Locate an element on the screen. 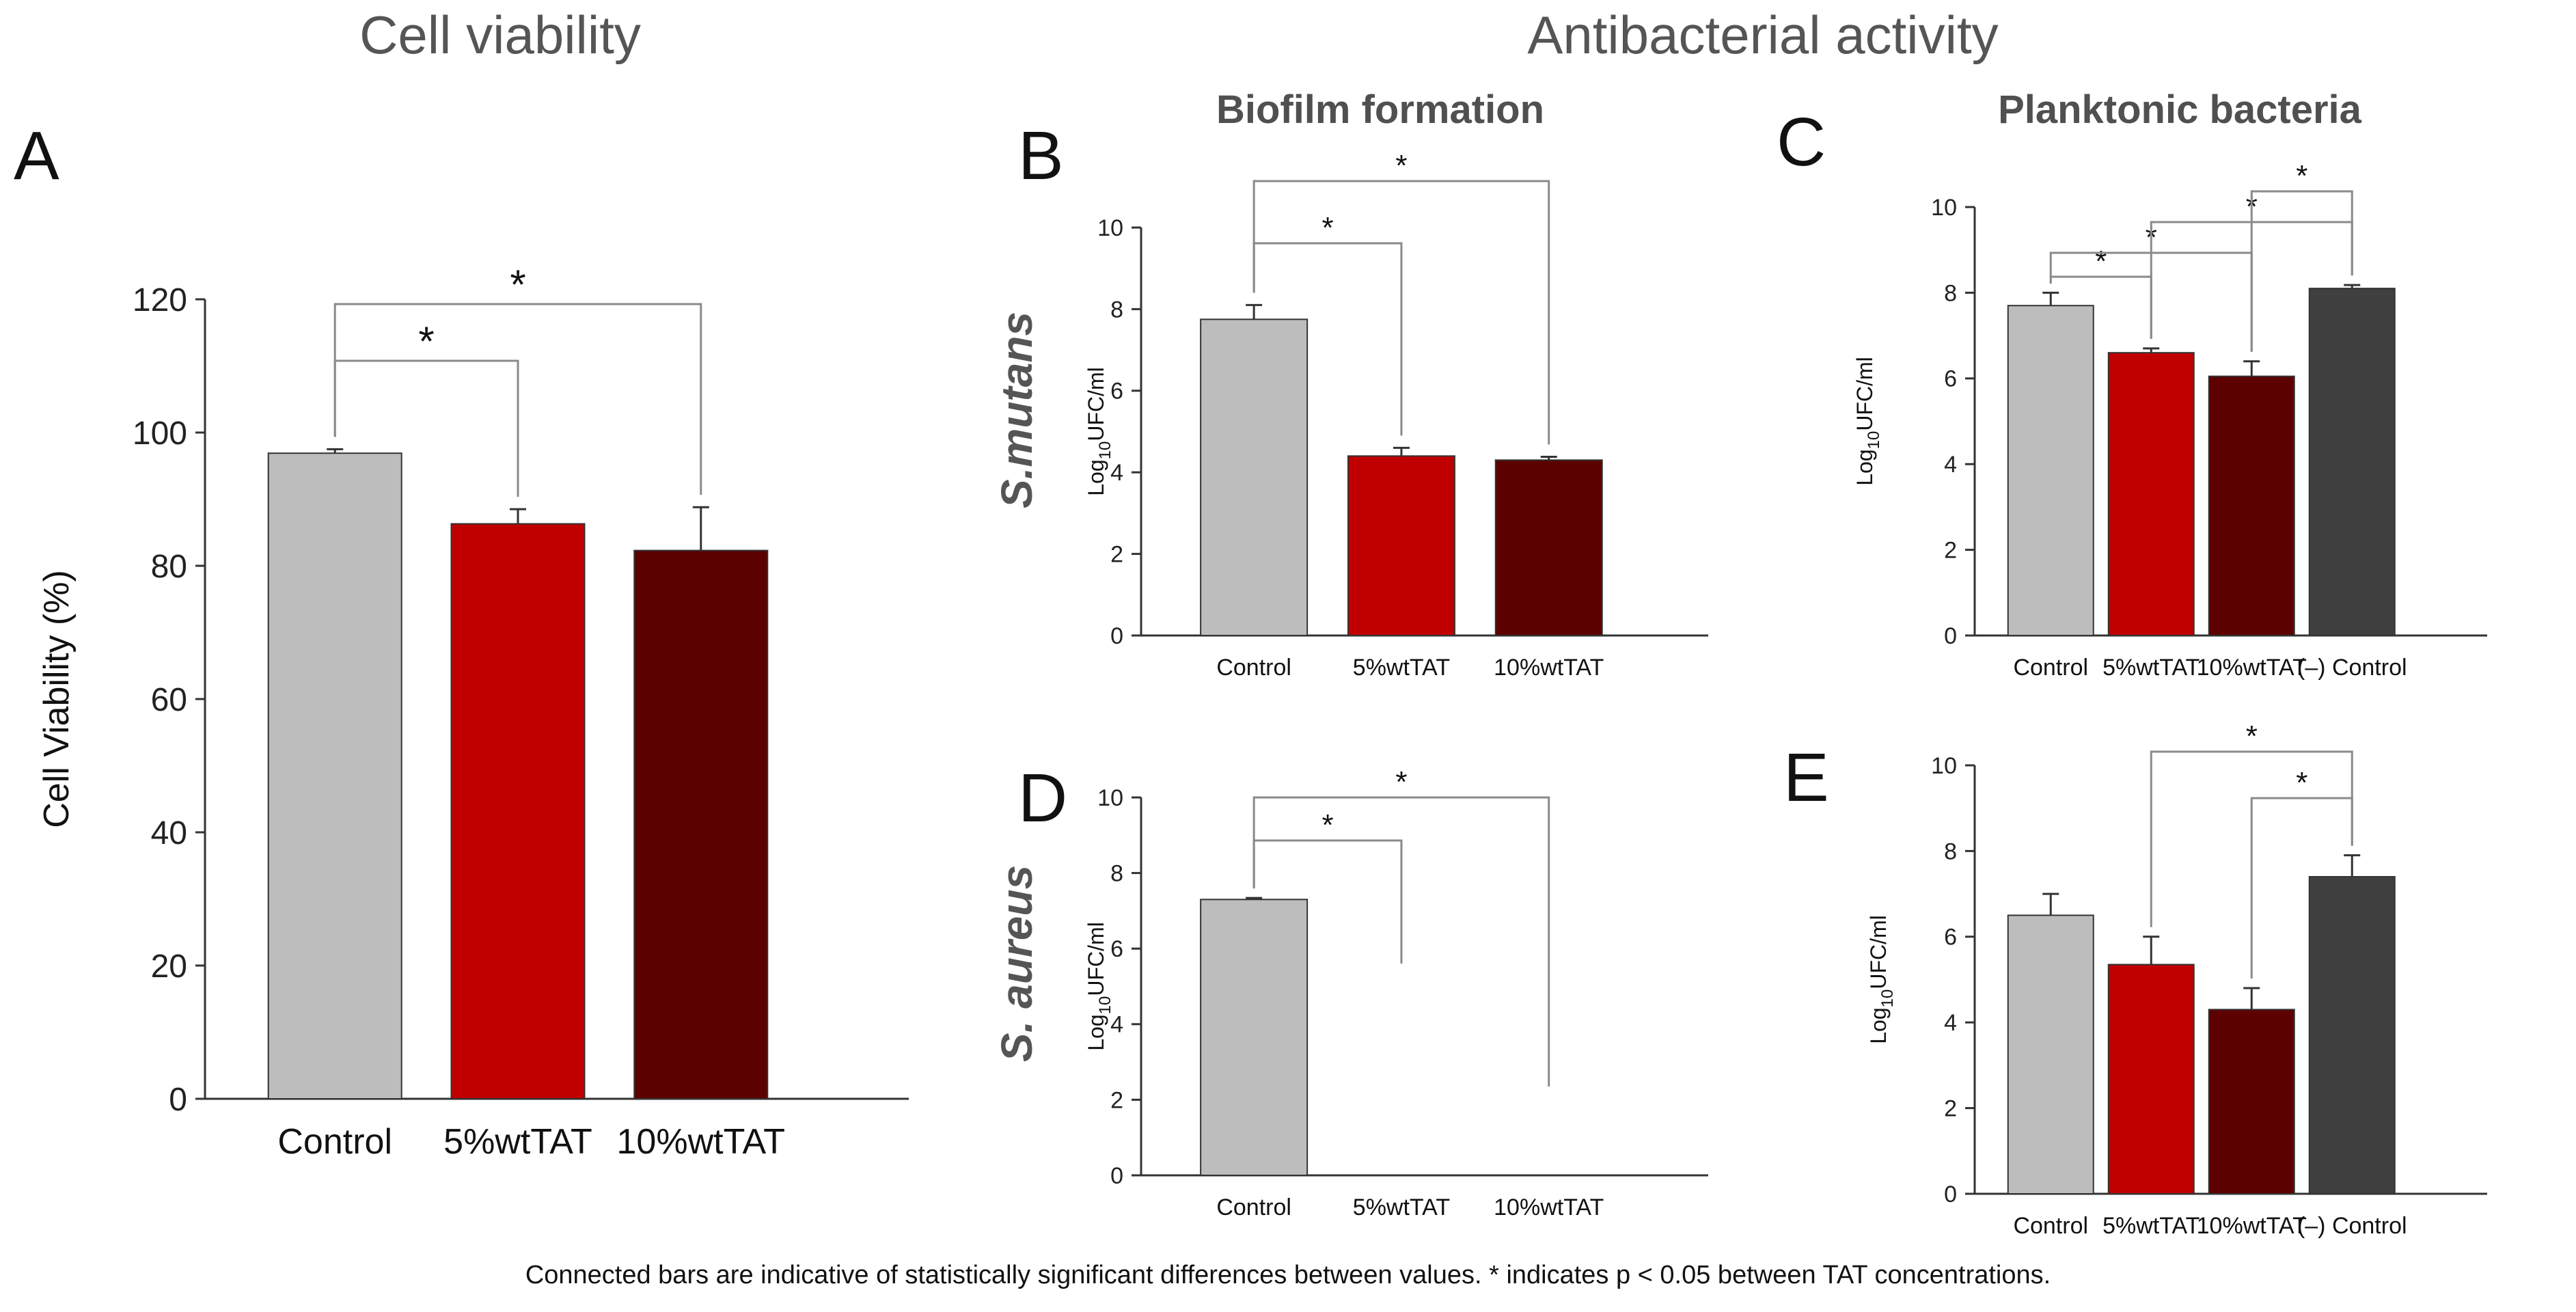 This screenshot has width=2576, height=1312. panel-label-A: A is located at coordinates (36, 156).